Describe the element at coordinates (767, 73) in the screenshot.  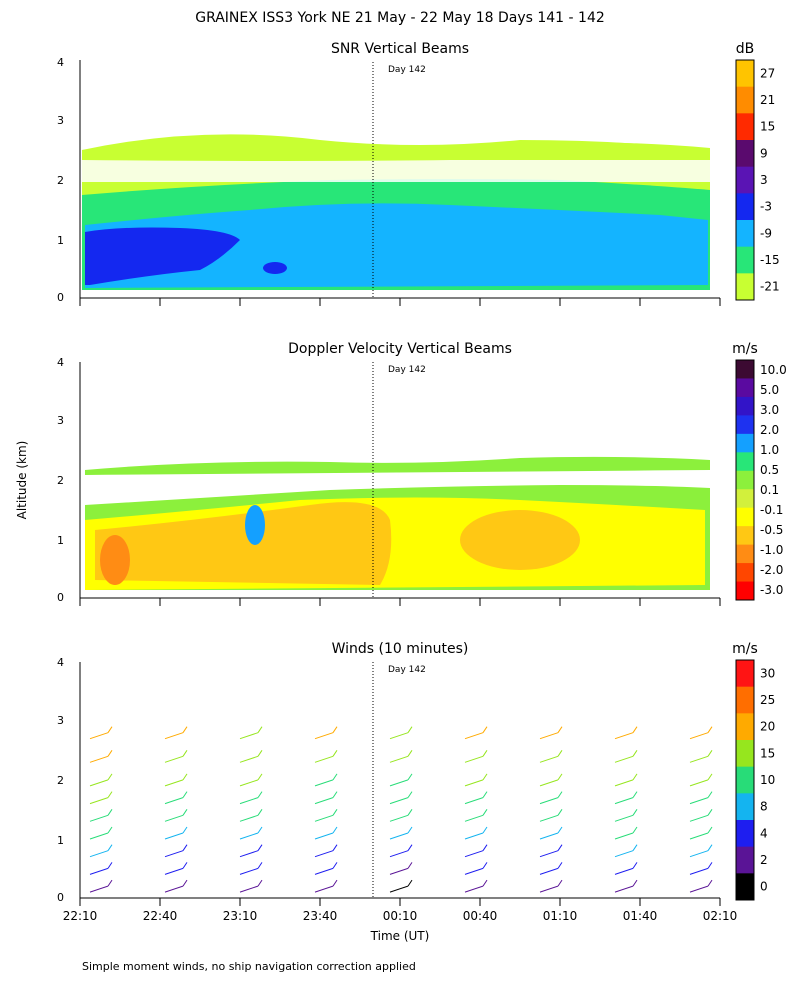
I see `colorbar-label: 27` at that location.